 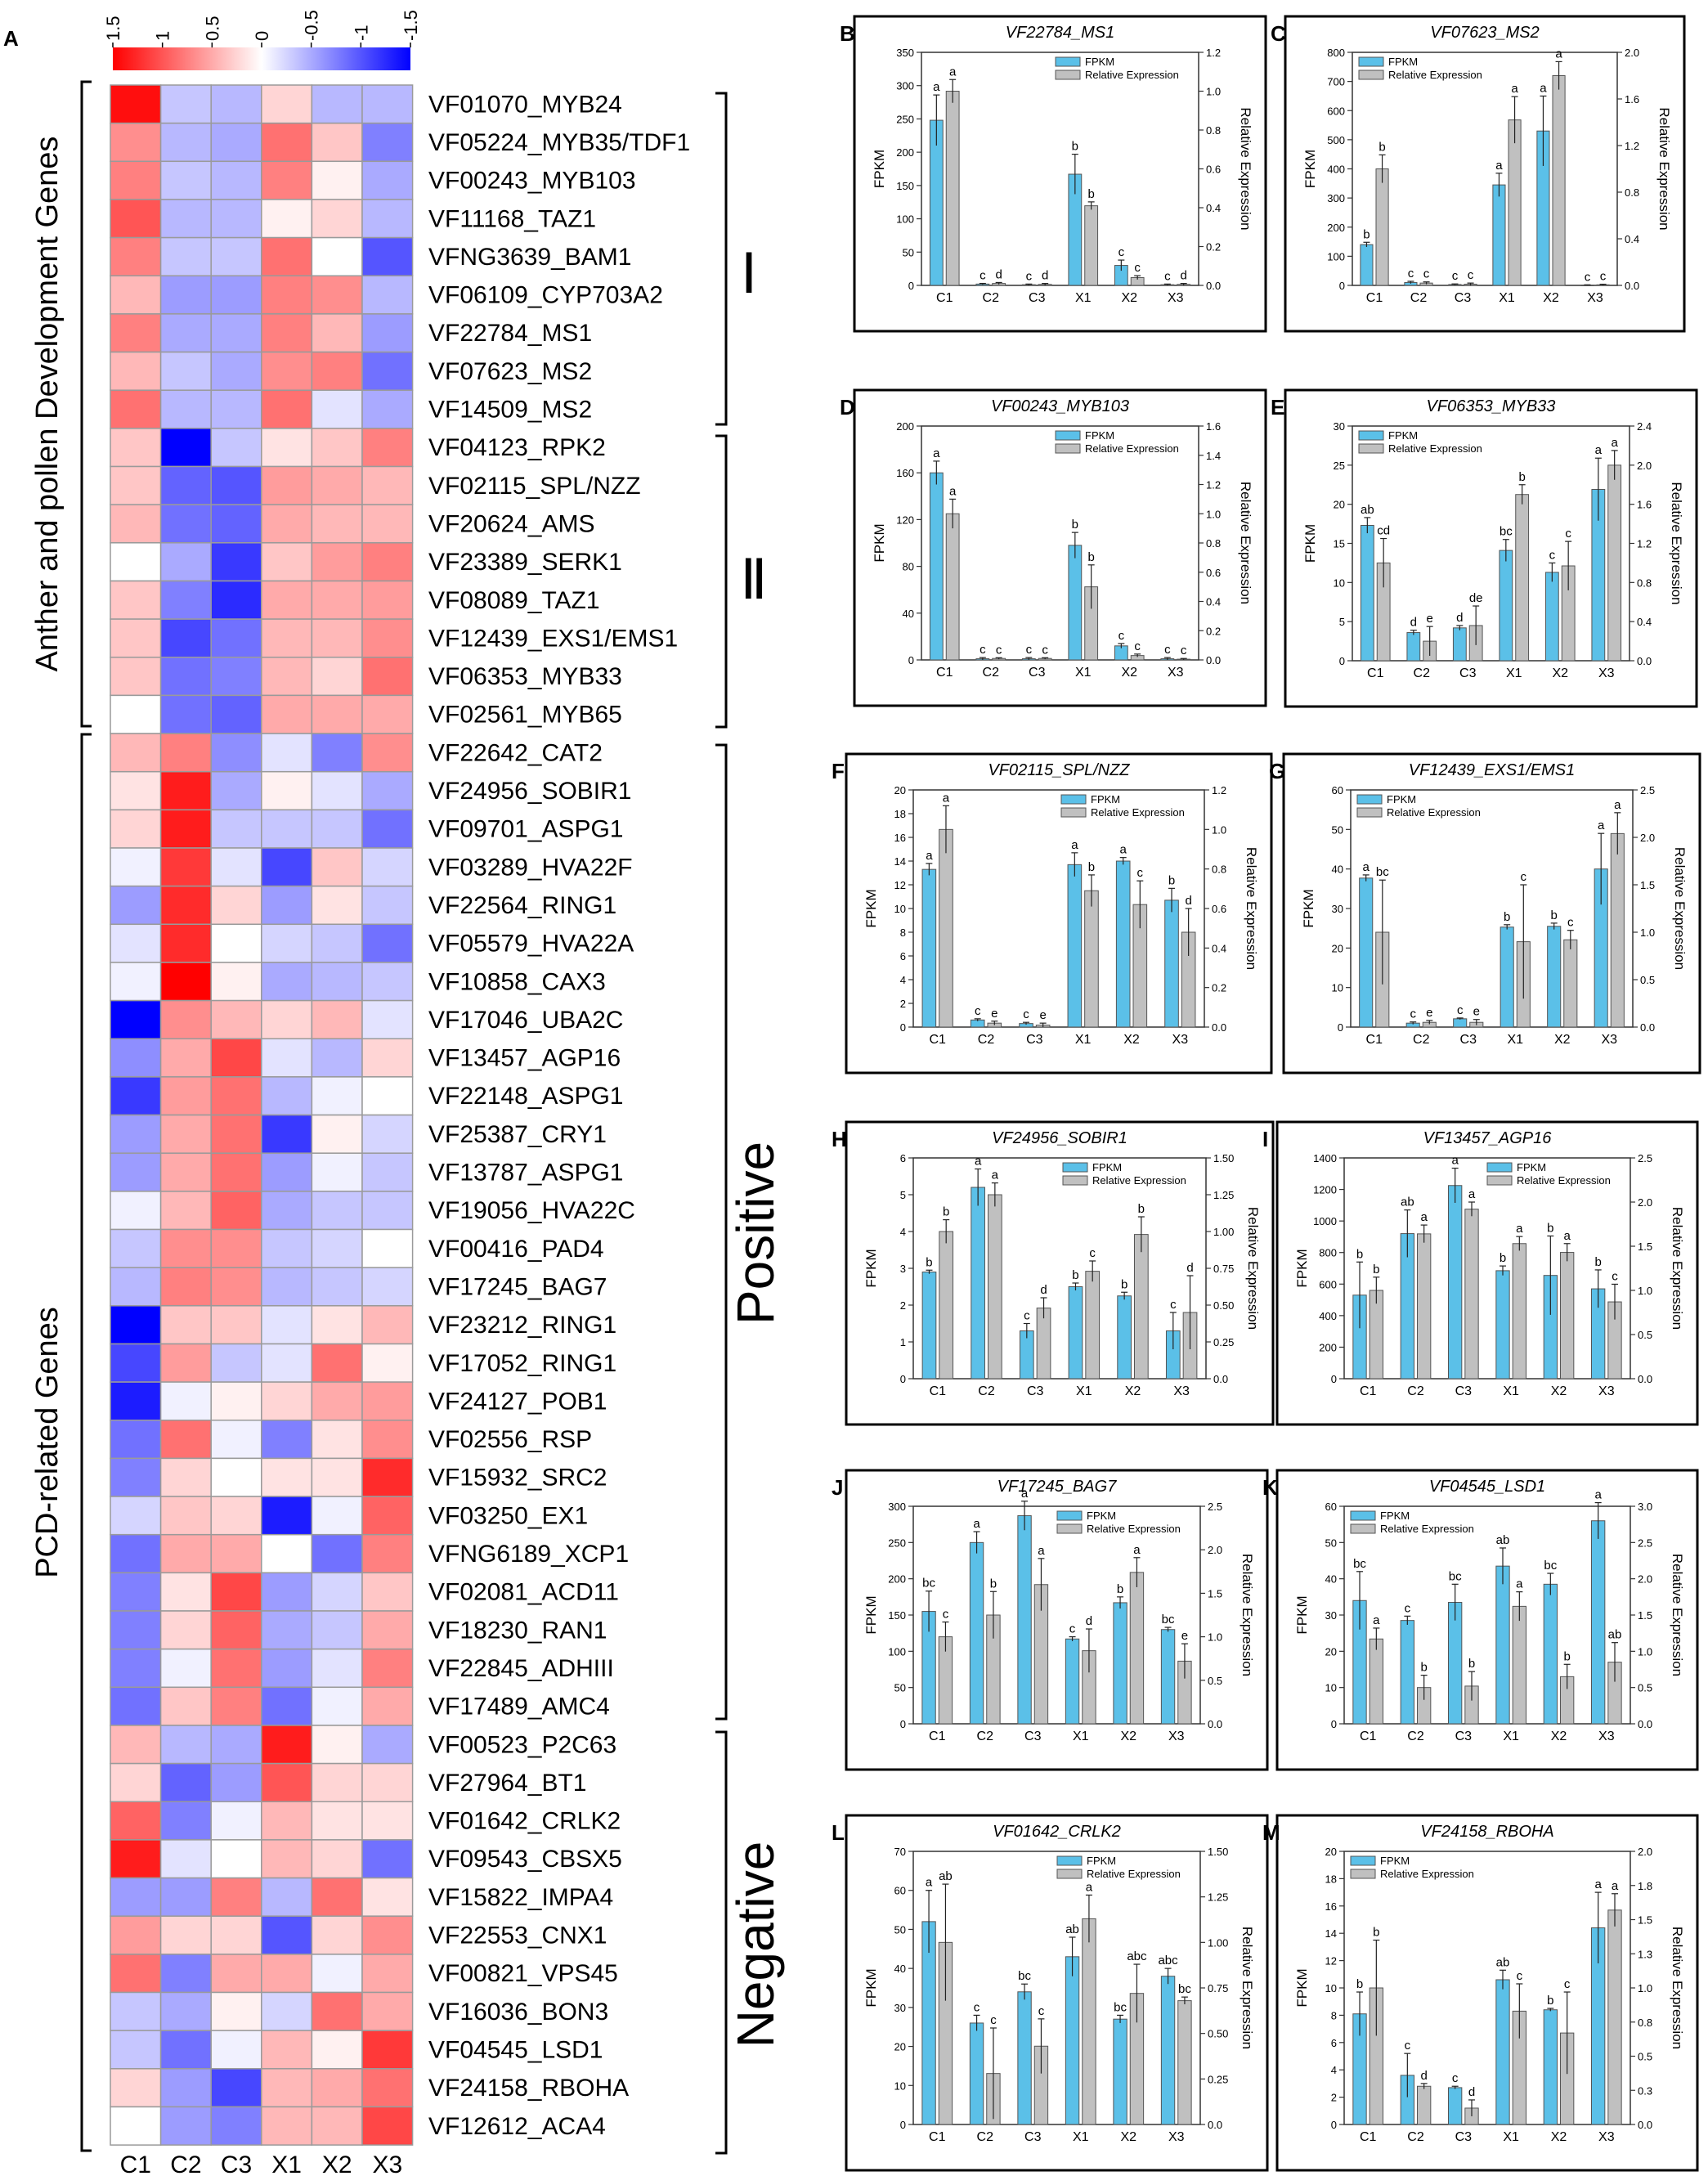 What do you see at coordinates (517, 1286) in the screenshot?
I see `heatmap-row-label: VF17245_BAG7` at bounding box center [517, 1286].